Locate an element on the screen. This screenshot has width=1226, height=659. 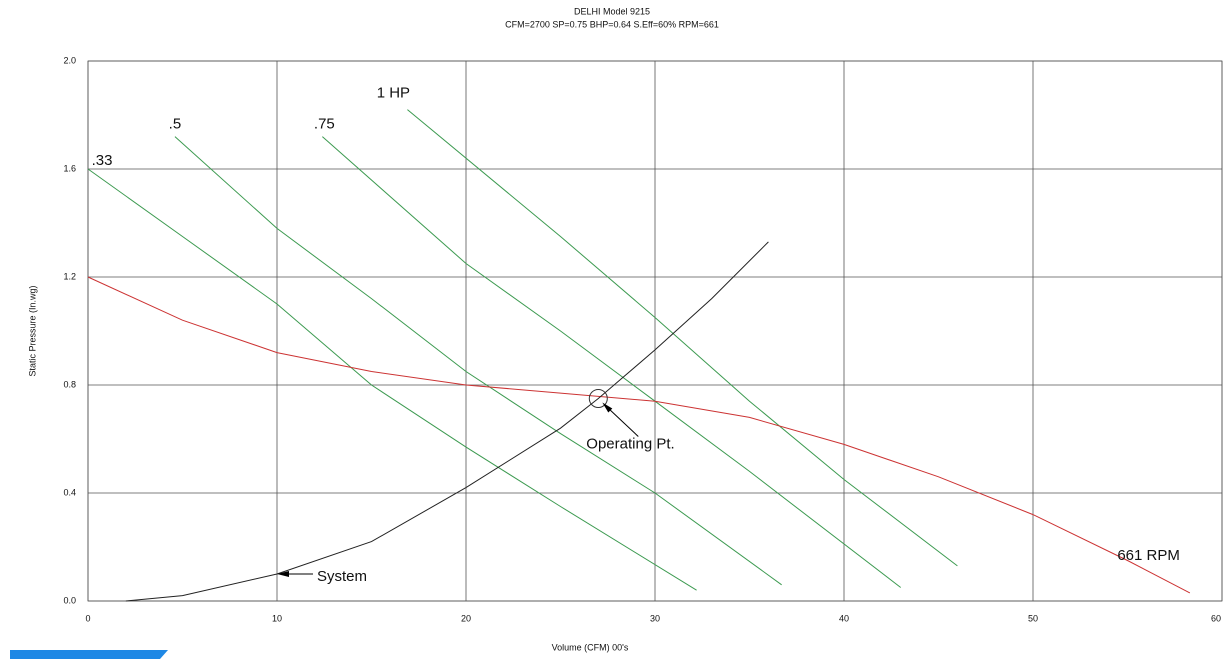
x-tick-label: 40 is located at coordinates (844, 618).